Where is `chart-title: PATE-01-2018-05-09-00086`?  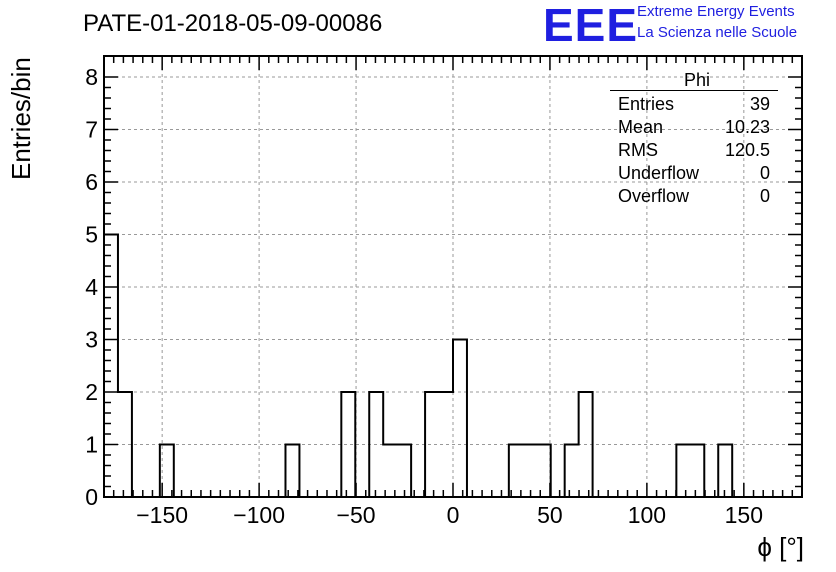
chart-title: PATE-01-2018-05-09-00086 is located at coordinates (233, 23).